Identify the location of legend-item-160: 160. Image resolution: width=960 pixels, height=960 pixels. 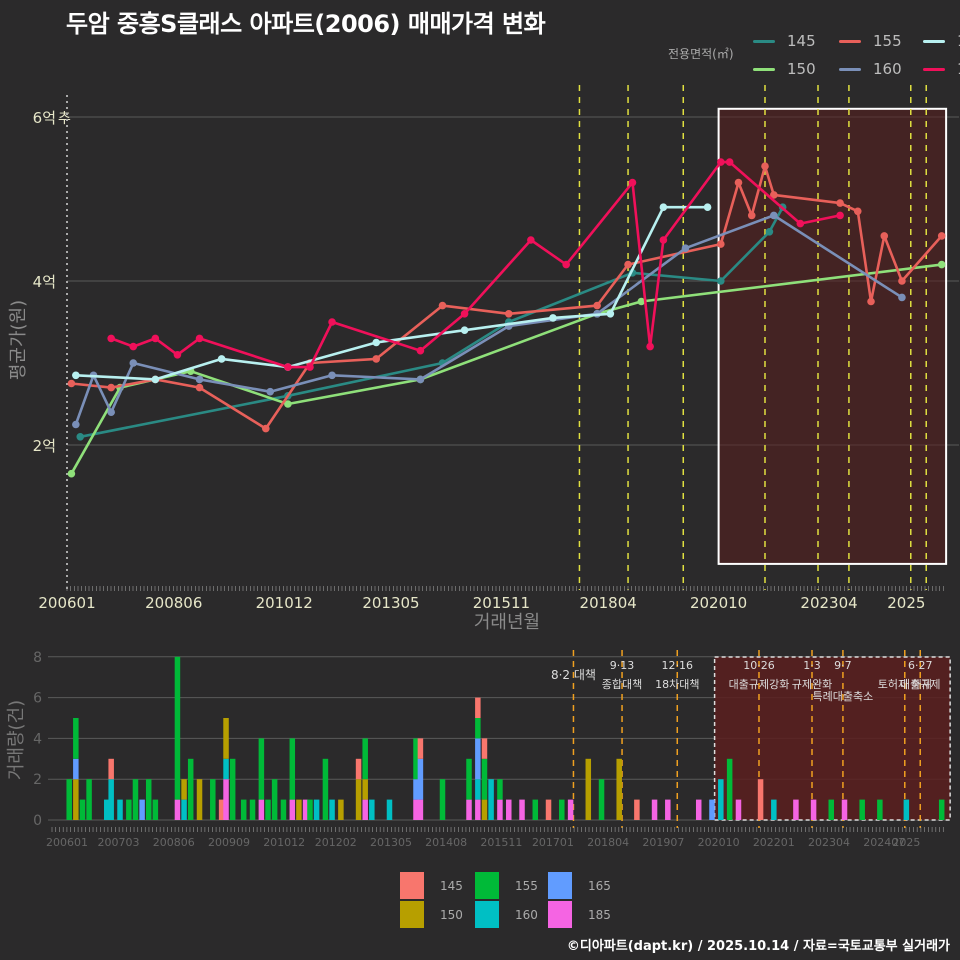
(870, 69).